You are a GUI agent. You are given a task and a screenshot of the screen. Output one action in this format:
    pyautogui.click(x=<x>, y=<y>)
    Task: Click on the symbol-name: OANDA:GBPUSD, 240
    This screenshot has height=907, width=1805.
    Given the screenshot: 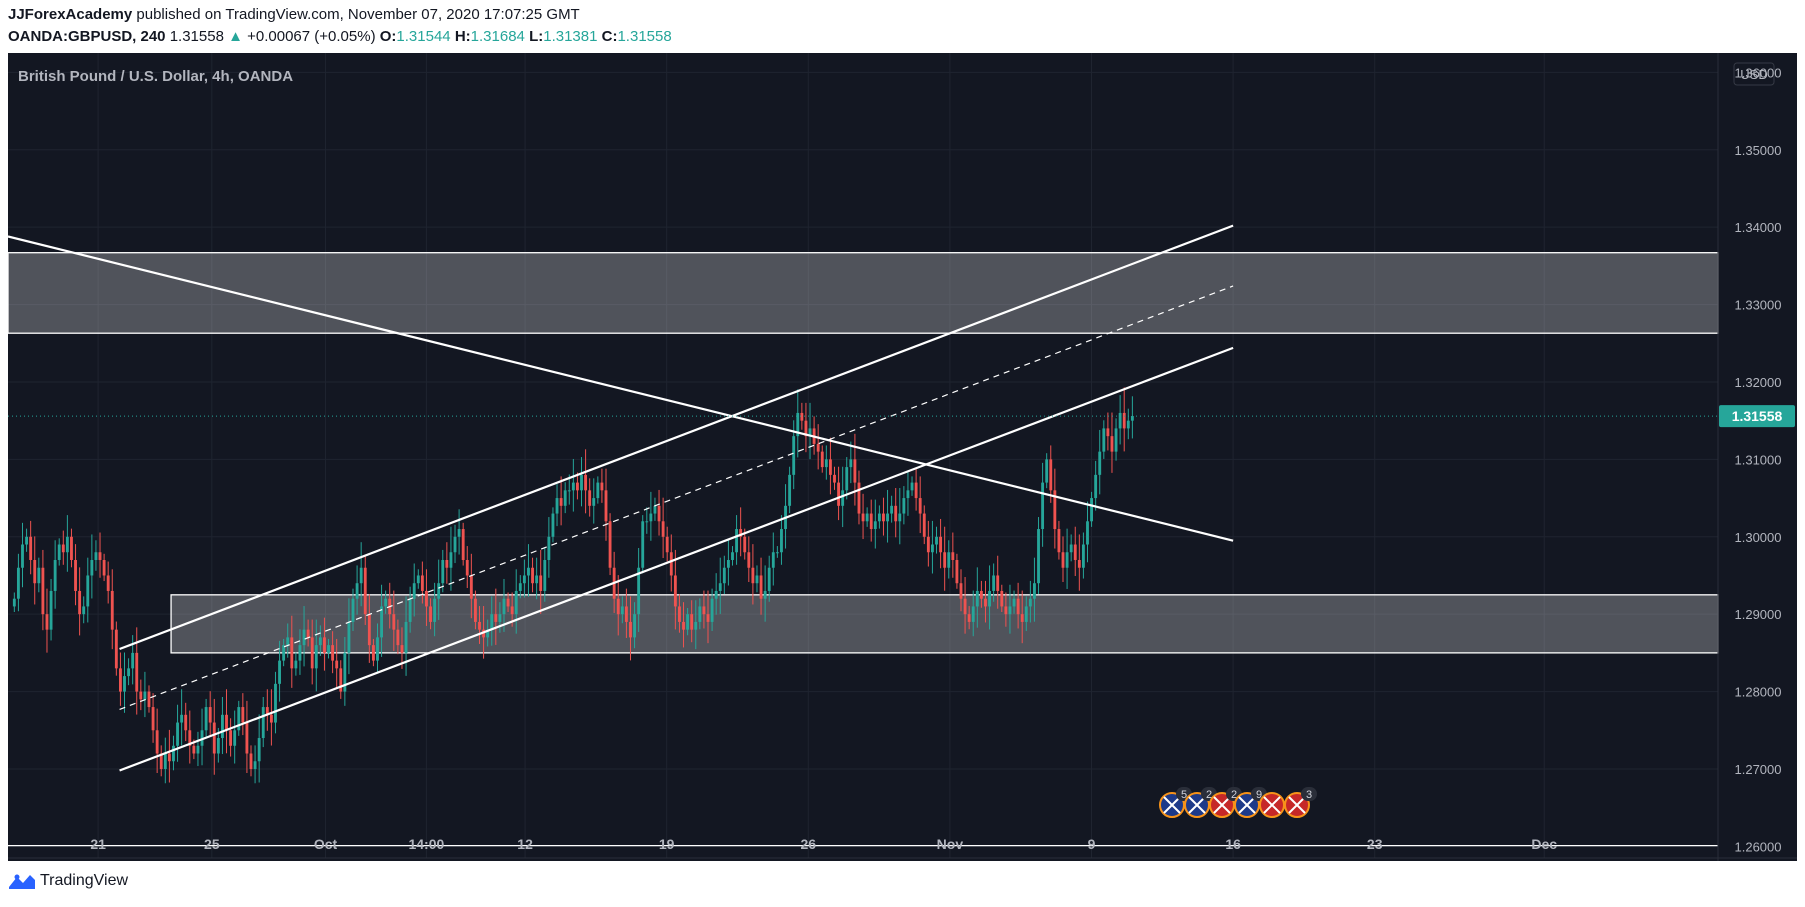 What is the action you would take?
    pyautogui.click(x=87, y=36)
    